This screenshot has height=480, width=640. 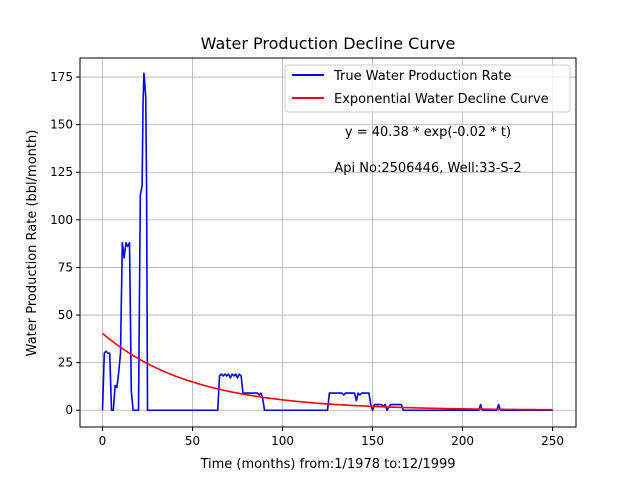 What do you see at coordinates (328, 43) in the screenshot?
I see `chart-title: Water Production Decline Curve` at bounding box center [328, 43].